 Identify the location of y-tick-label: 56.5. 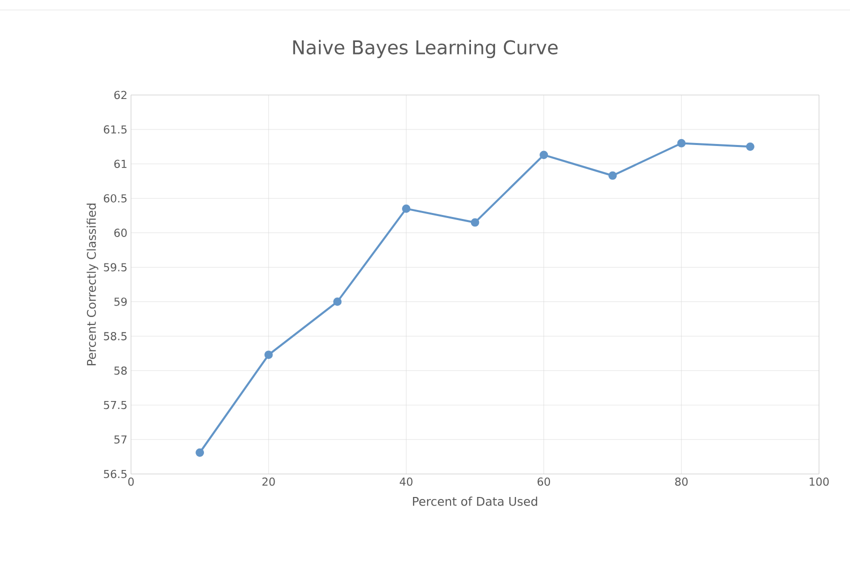
(115, 474).